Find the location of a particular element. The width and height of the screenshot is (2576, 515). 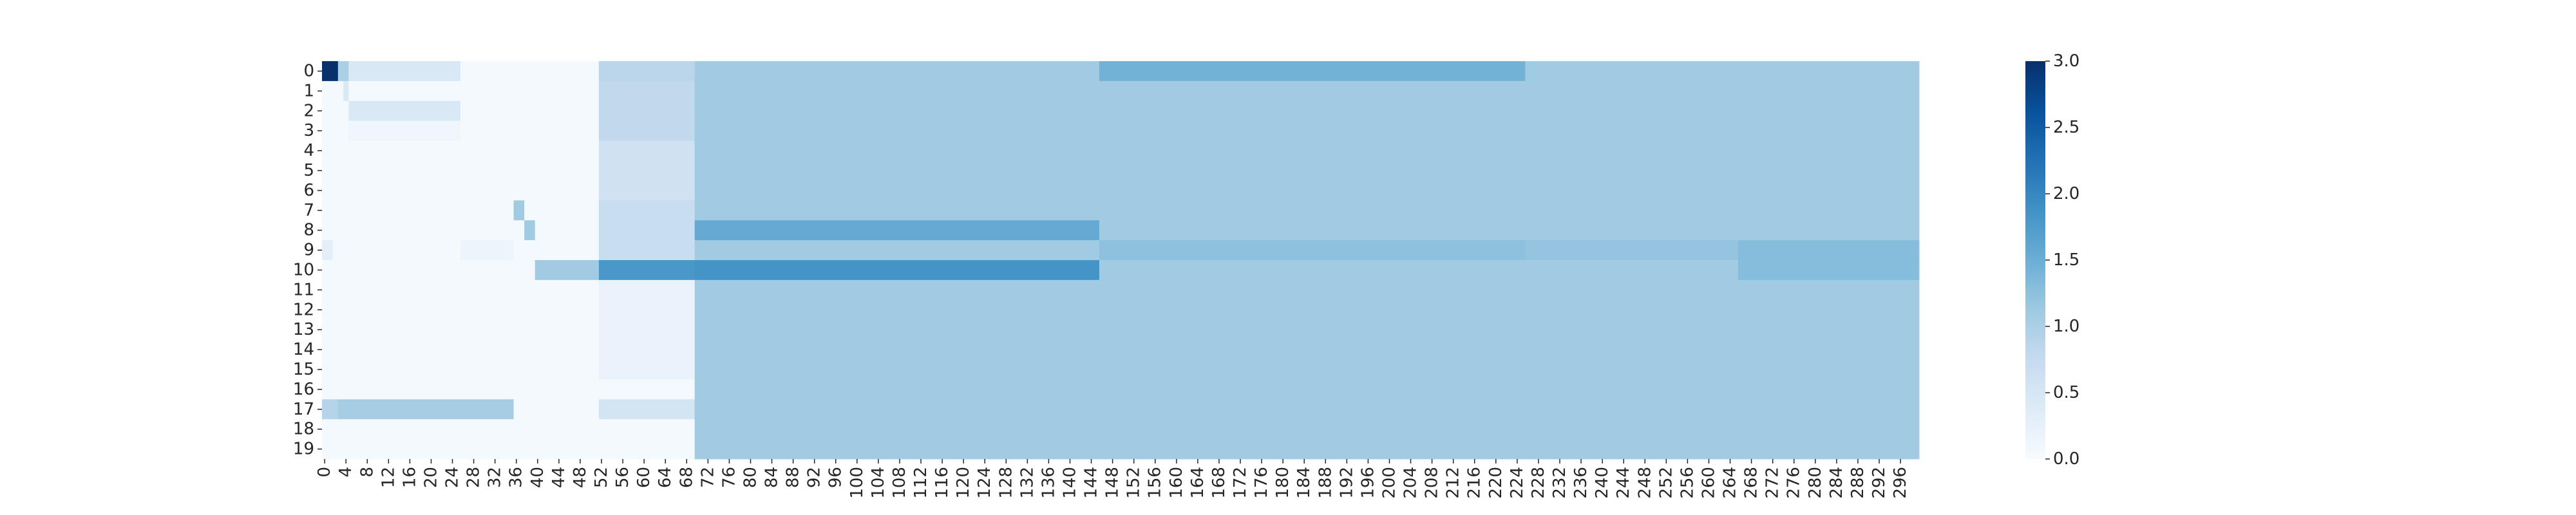

x-tick-label: 36 is located at coordinates (516, 478).